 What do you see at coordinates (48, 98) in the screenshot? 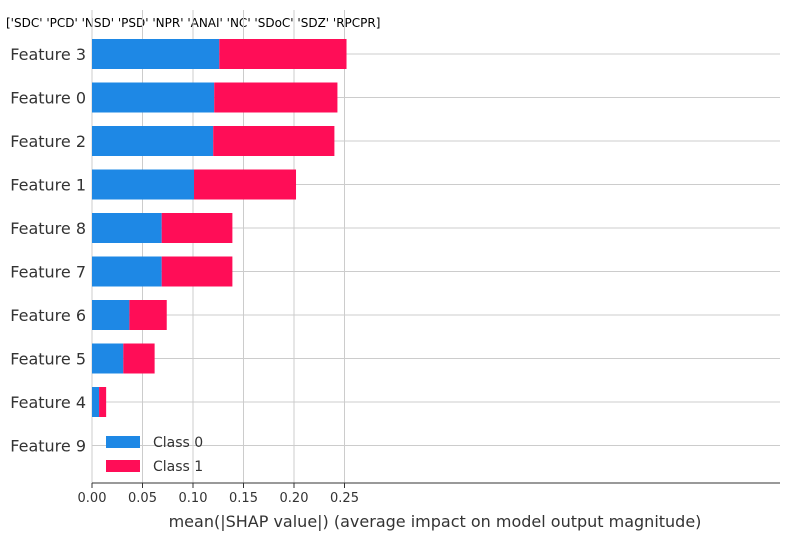
I see `feature-label: Feature 0` at bounding box center [48, 98].